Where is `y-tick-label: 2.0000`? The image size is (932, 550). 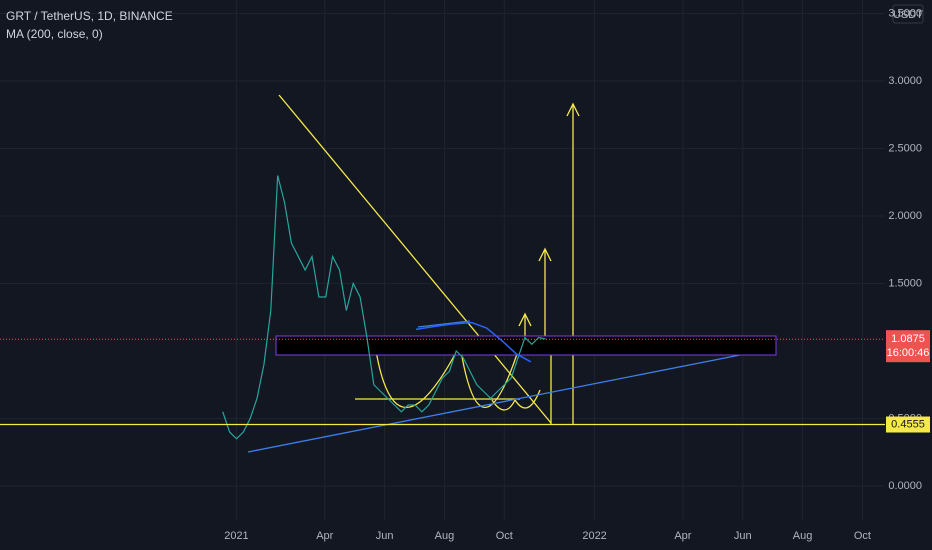
y-tick-label: 2.0000 is located at coordinates (905, 216).